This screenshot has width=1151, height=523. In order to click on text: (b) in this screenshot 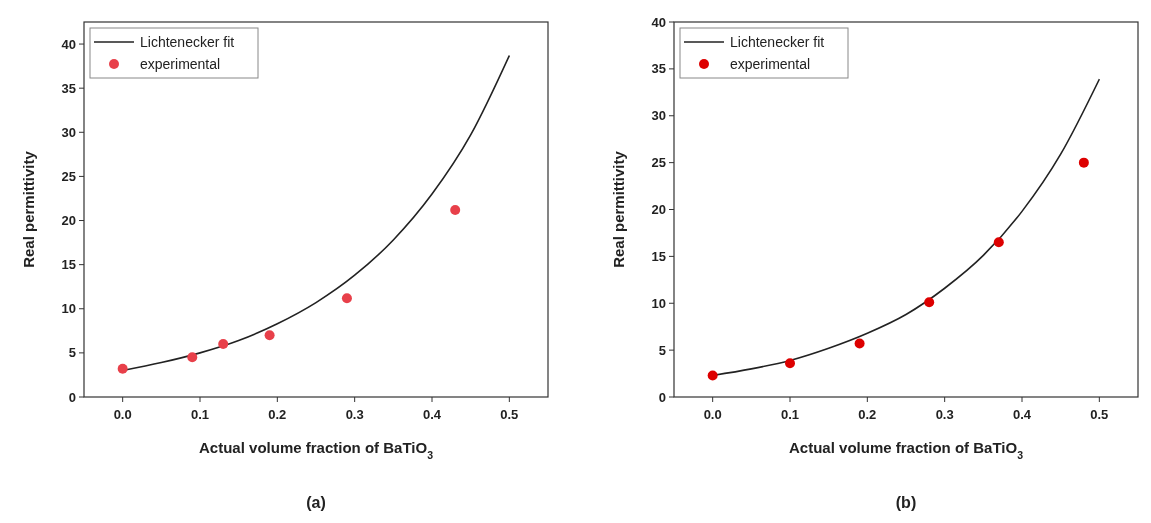, I will do `click(906, 502)`.